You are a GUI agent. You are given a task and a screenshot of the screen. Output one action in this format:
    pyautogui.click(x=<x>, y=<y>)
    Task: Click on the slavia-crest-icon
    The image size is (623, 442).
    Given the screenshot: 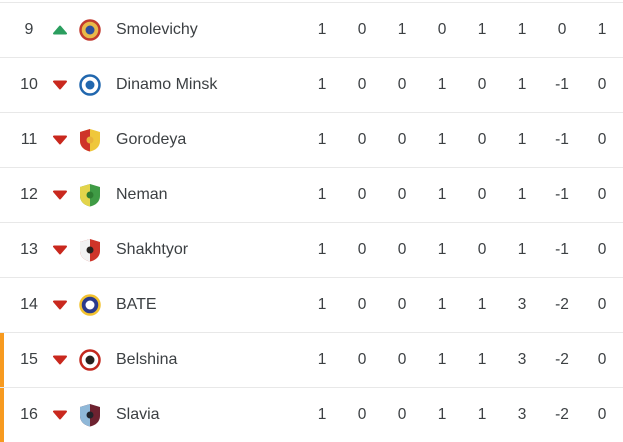 What is the action you would take?
    pyautogui.click(x=90, y=415)
    